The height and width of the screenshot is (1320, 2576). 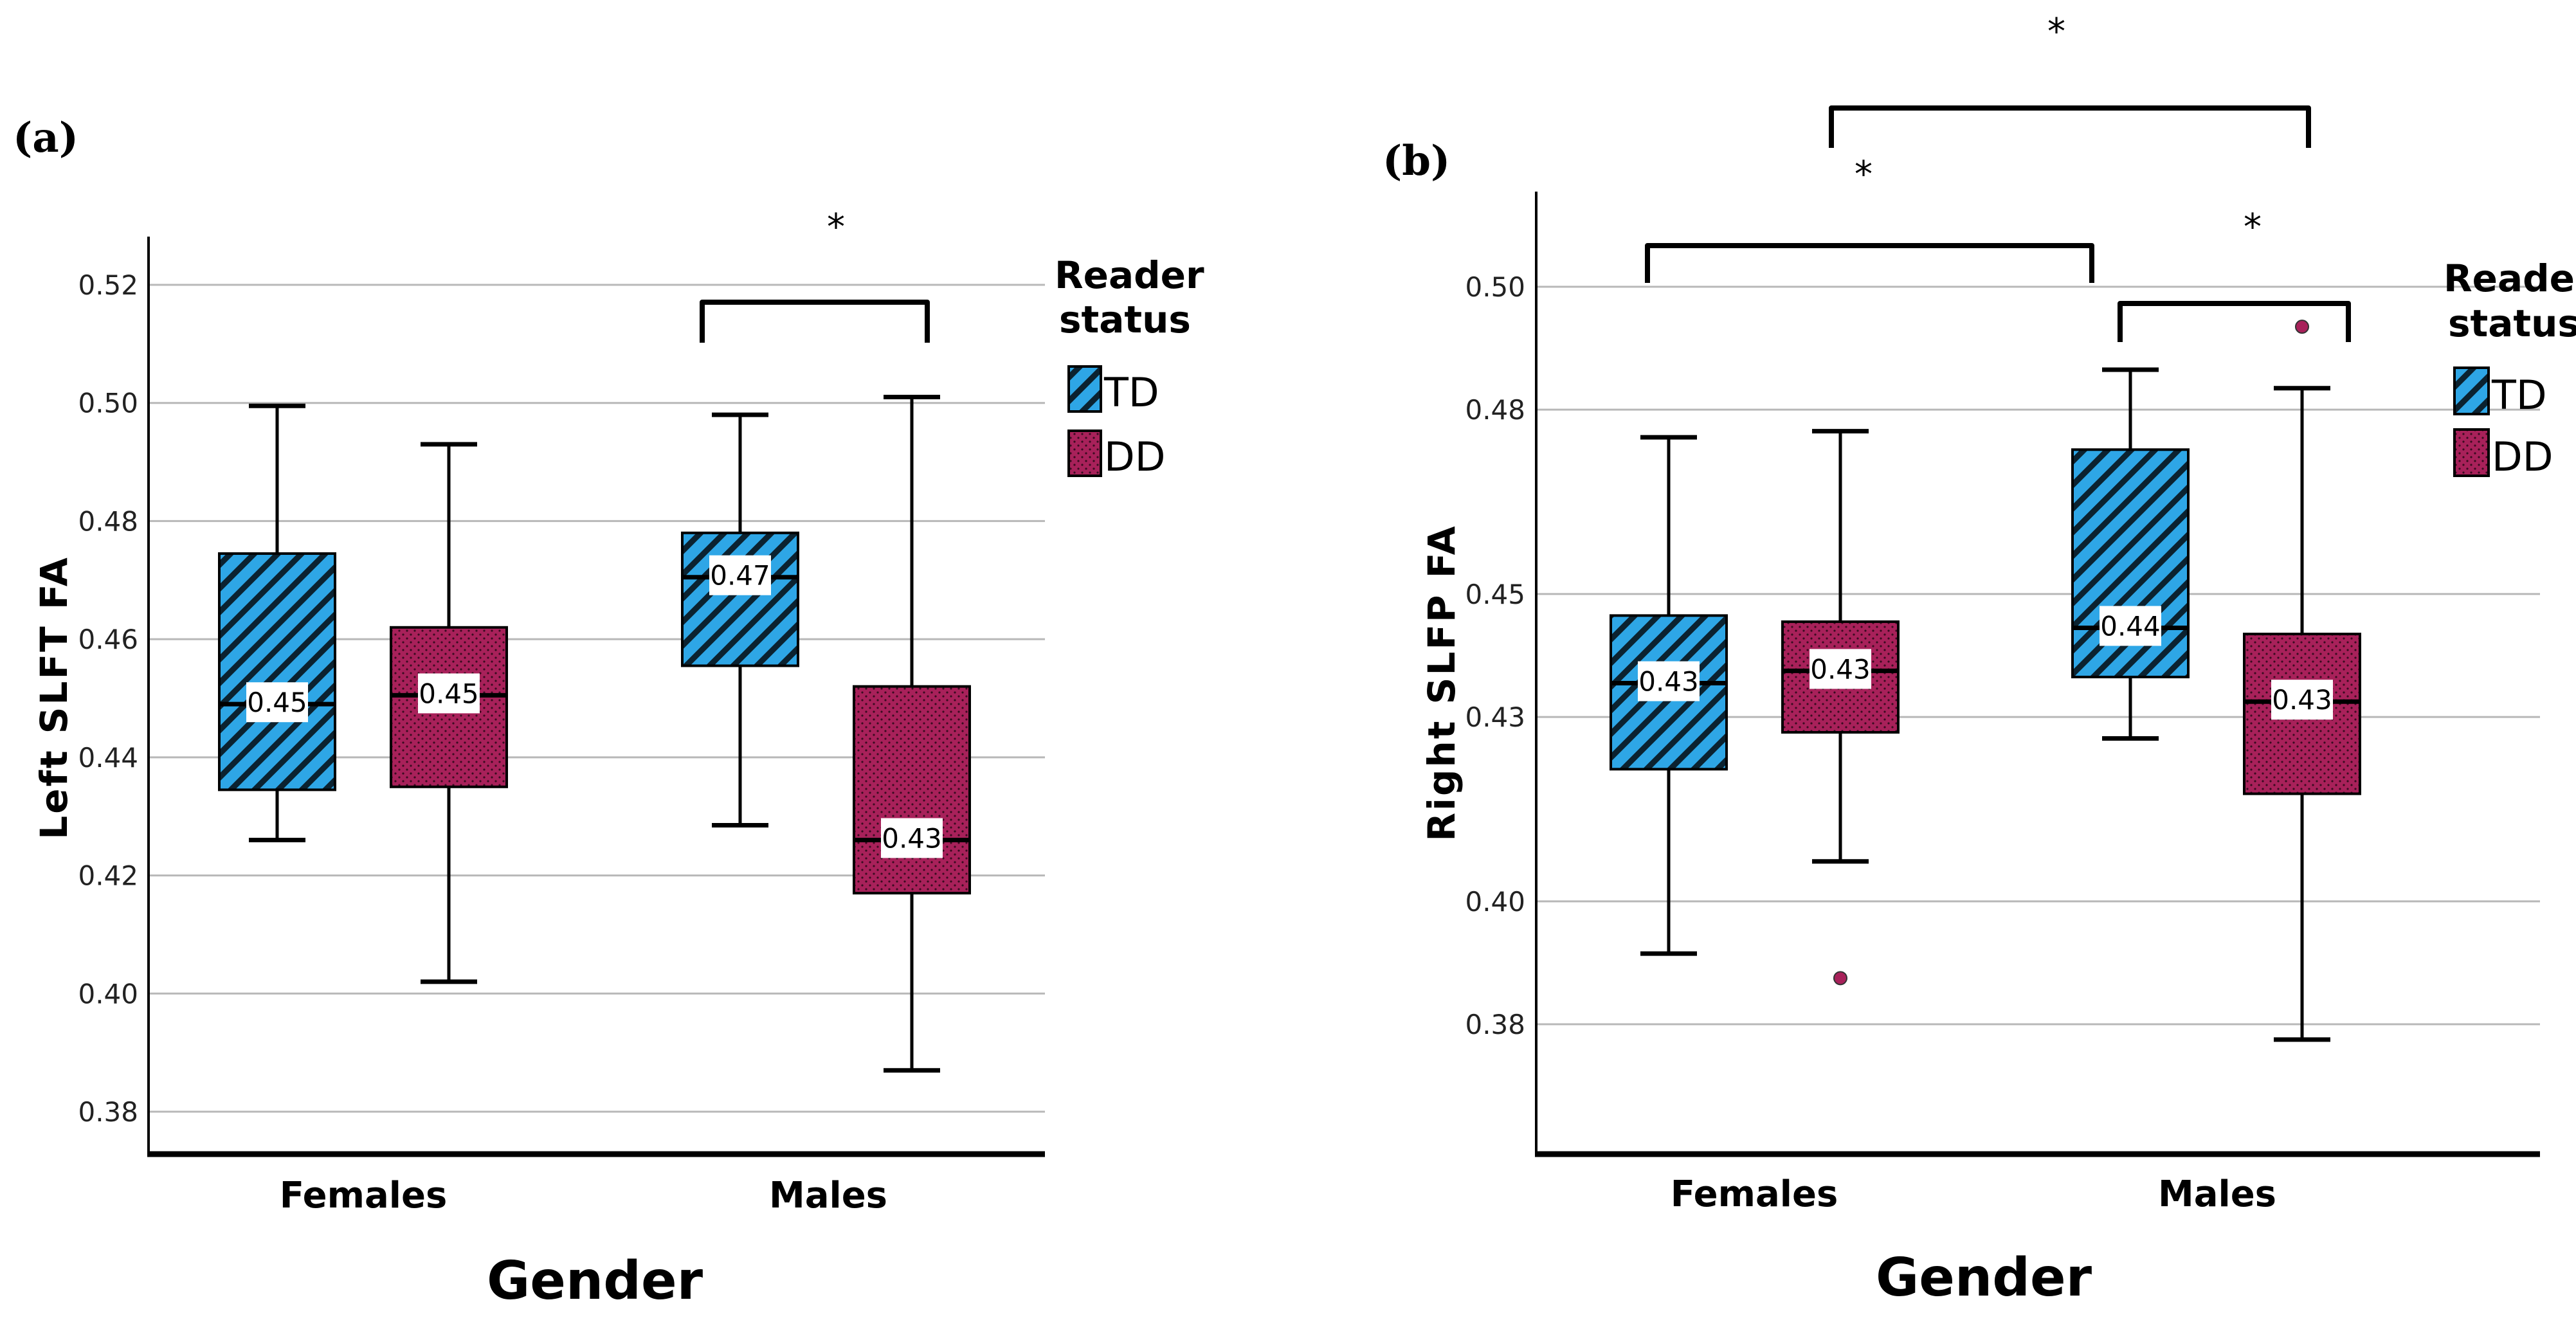 What do you see at coordinates (108, 521) in the screenshot?
I see `panel-a-y-tick-label: 0.48` at bounding box center [108, 521].